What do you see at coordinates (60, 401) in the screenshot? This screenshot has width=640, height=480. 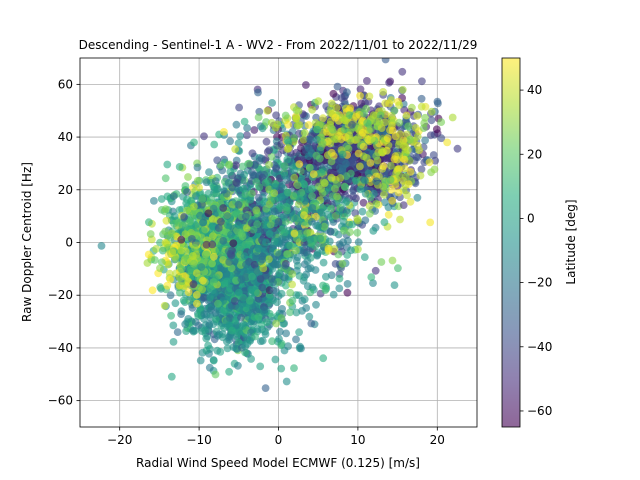 I see `y-tick-label: −60` at bounding box center [60, 401].